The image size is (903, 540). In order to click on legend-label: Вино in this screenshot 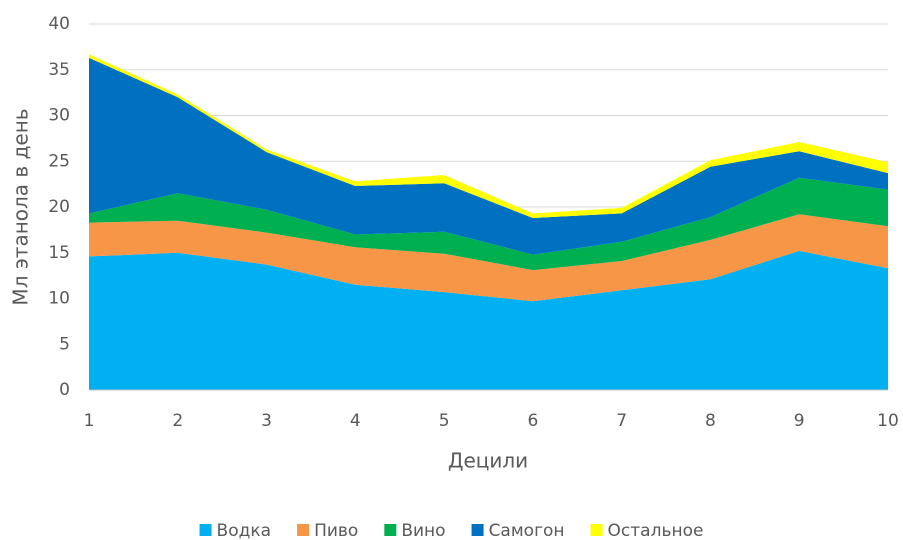, I will do `click(423, 530)`.